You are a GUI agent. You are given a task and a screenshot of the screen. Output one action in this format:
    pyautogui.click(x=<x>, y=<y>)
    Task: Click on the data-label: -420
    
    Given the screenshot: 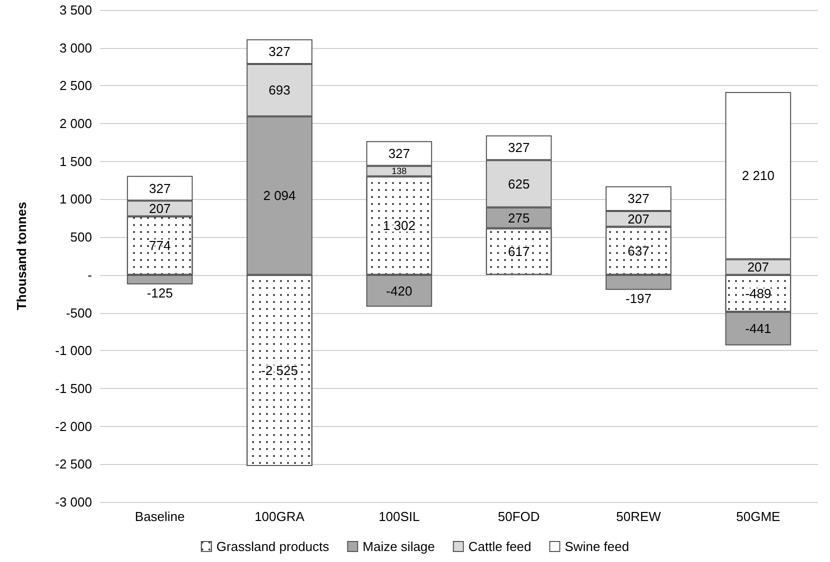 What is the action you would take?
    pyautogui.click(x=399, y=290)
    